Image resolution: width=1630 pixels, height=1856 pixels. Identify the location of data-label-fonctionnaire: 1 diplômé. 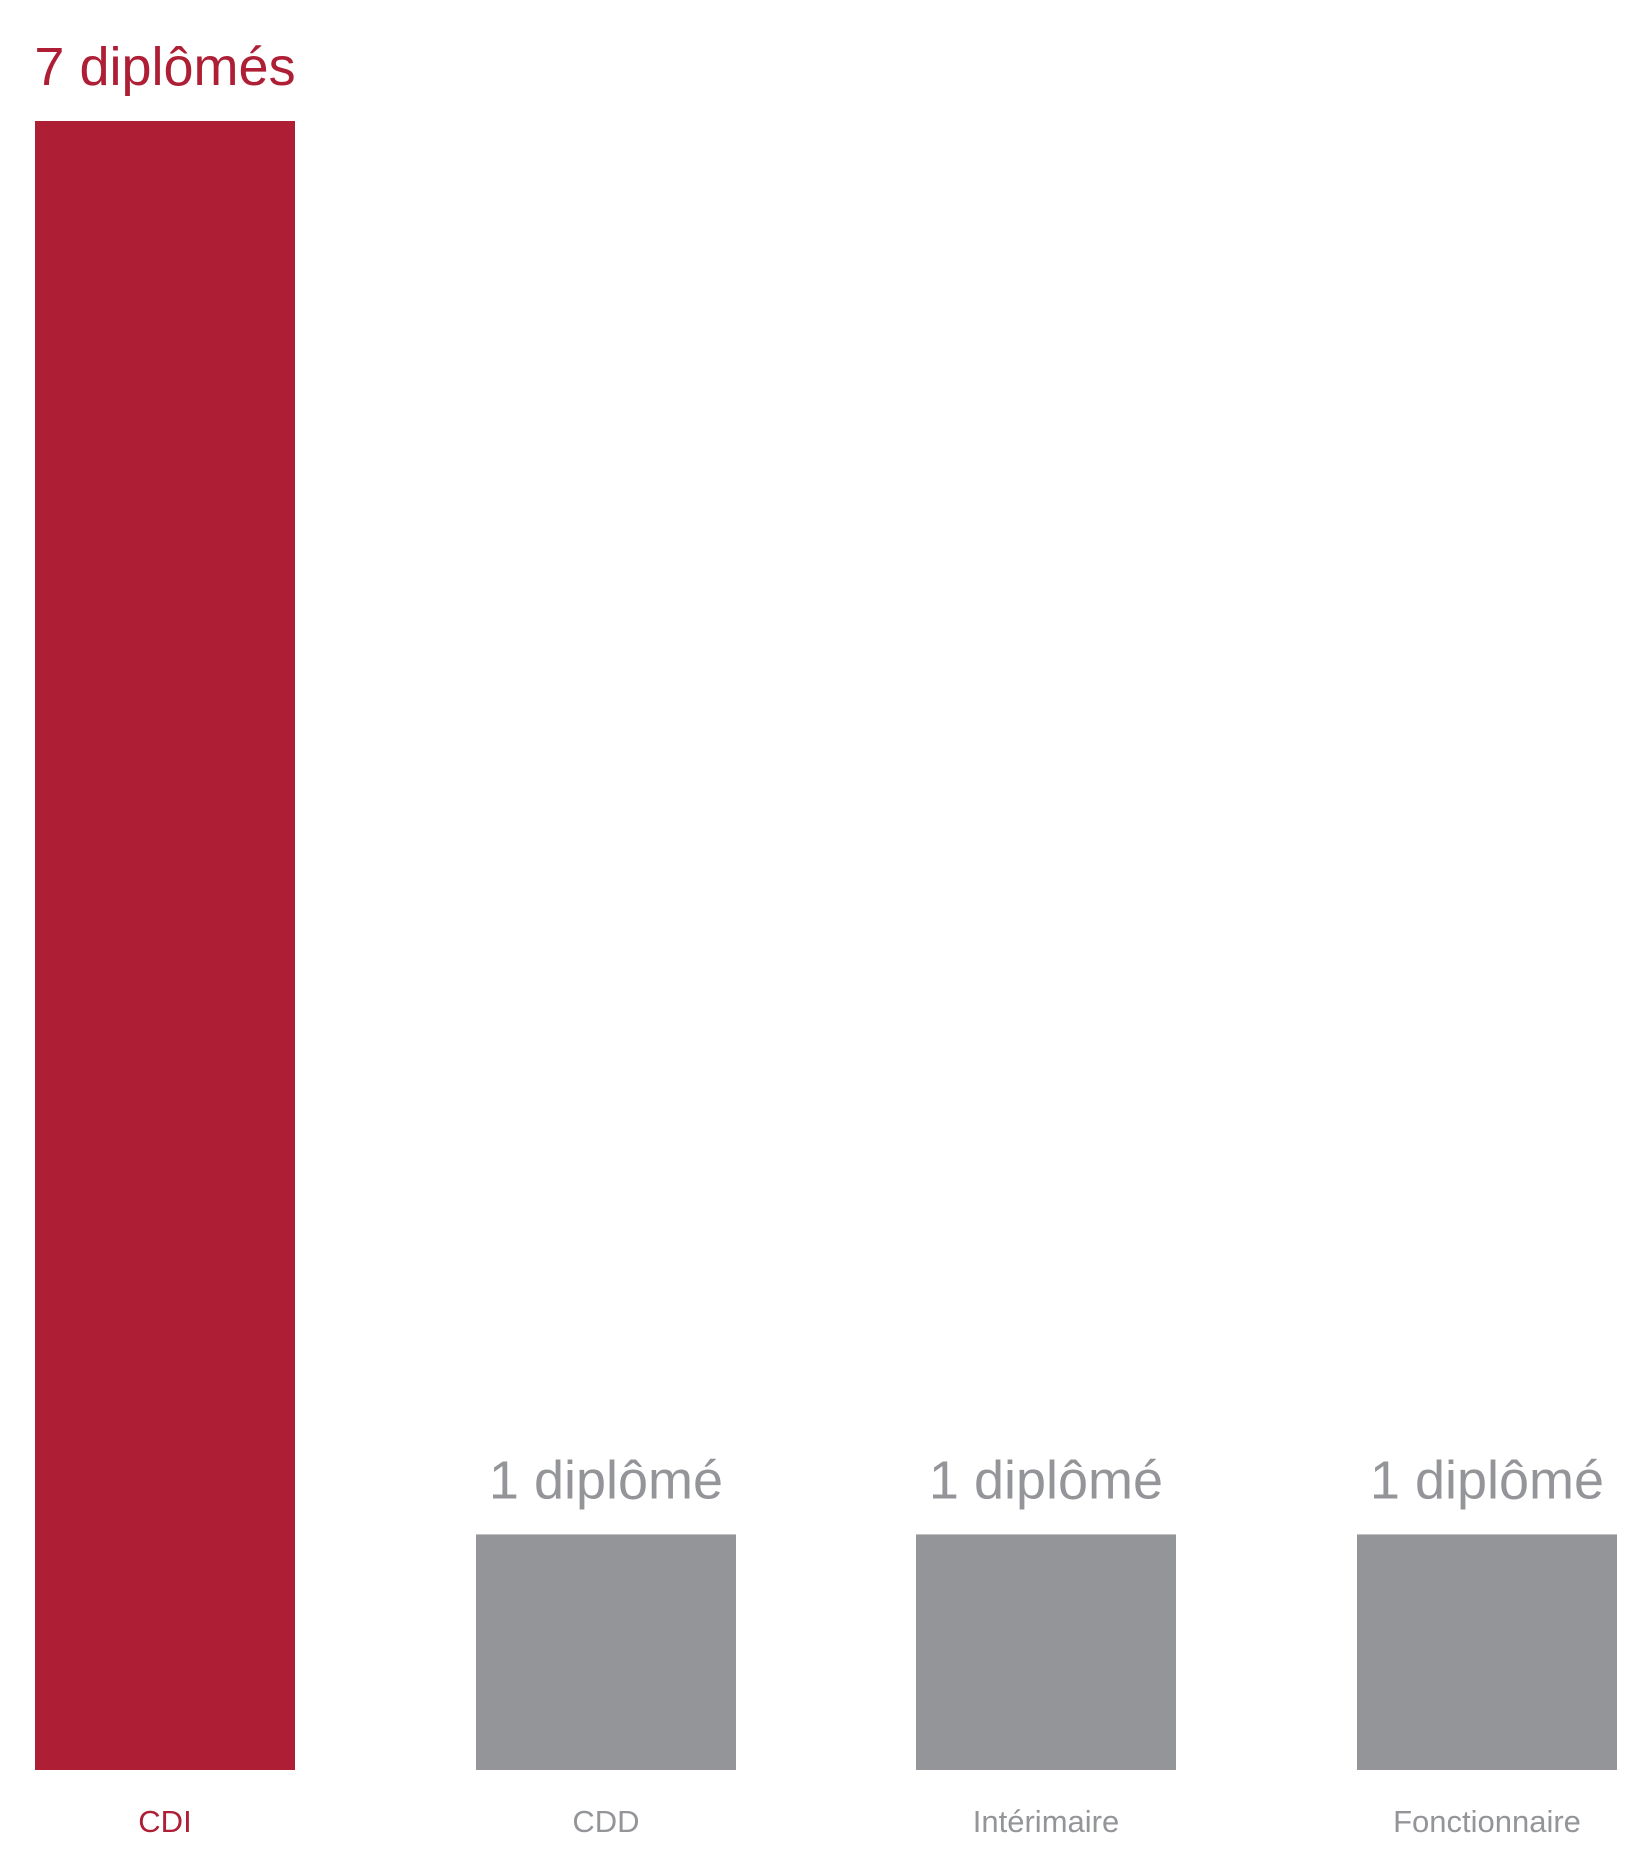
(1487, 1480).